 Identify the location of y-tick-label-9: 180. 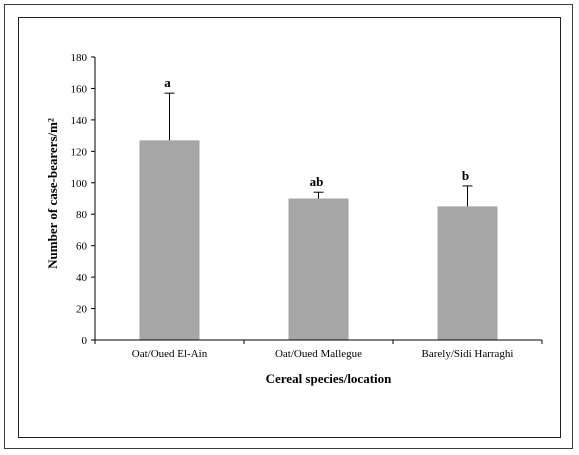
(79, 58).